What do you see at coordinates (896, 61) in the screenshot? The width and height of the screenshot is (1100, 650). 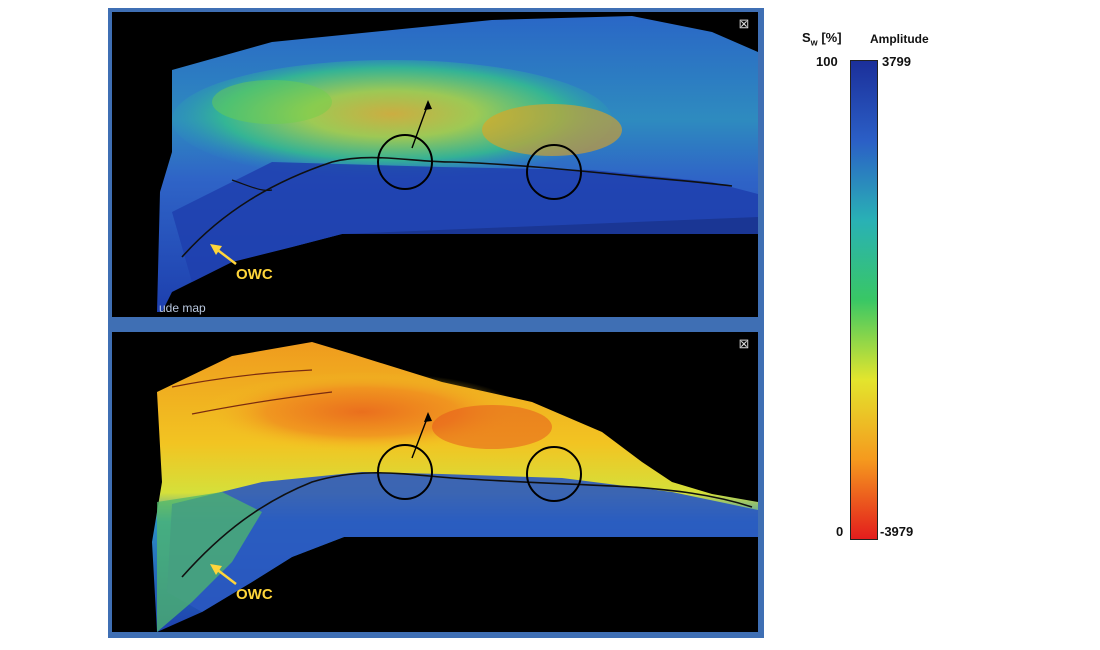 I see `amplitude-max-value: 3799` at bounding box center [896, 61].